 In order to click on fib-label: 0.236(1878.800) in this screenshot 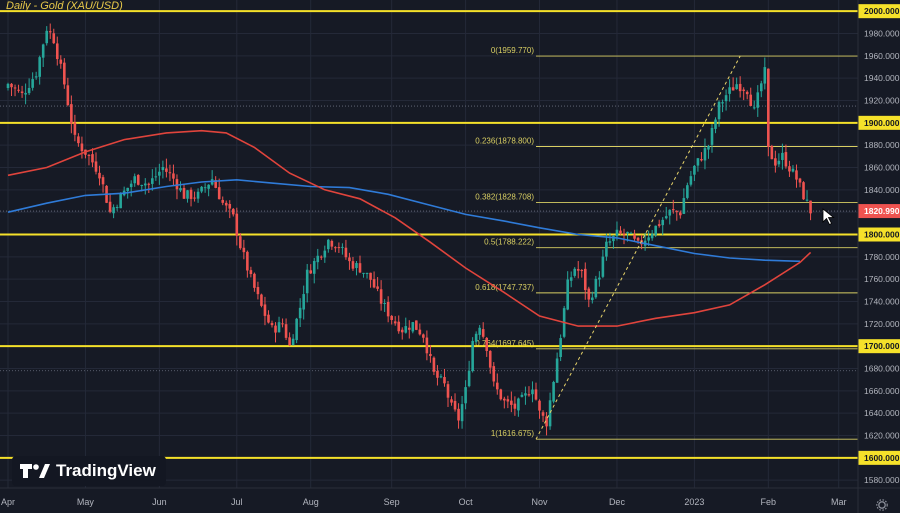, I will do `click(504, 141)`.